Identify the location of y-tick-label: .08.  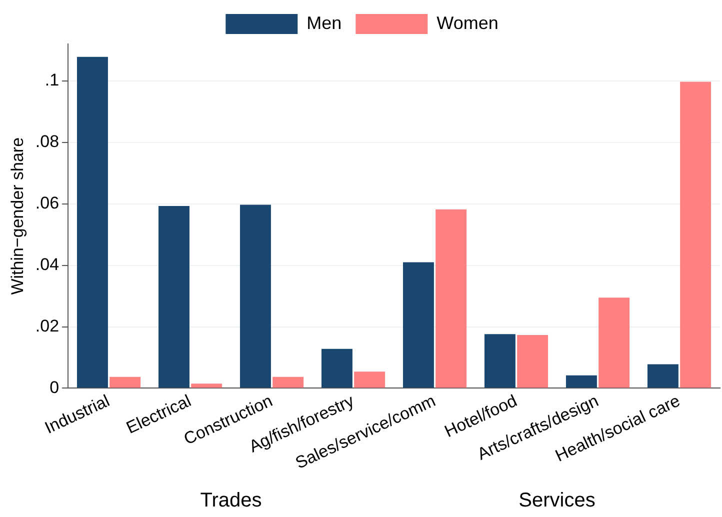
(47, 142).